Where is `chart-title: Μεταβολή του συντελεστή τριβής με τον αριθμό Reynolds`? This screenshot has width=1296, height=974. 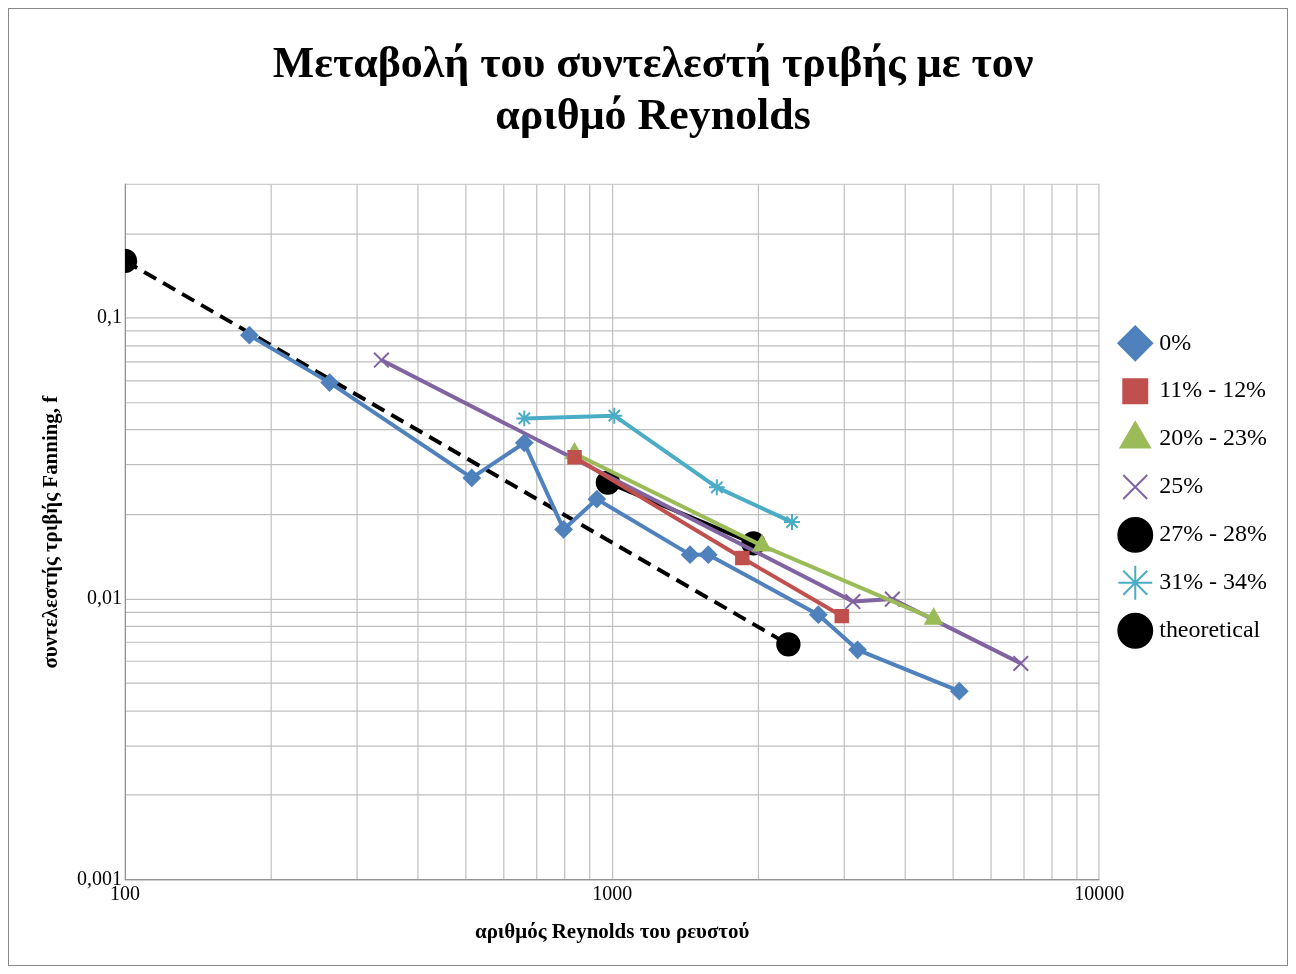 chart-title: Μεταβολή του συντελεστή τριβής με τον αριθμό Reynolds is located at coordinates (653, 88).